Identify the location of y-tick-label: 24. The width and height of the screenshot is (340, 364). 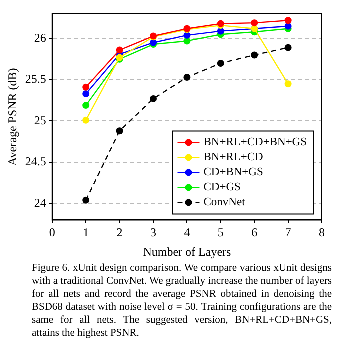
(40, 203).